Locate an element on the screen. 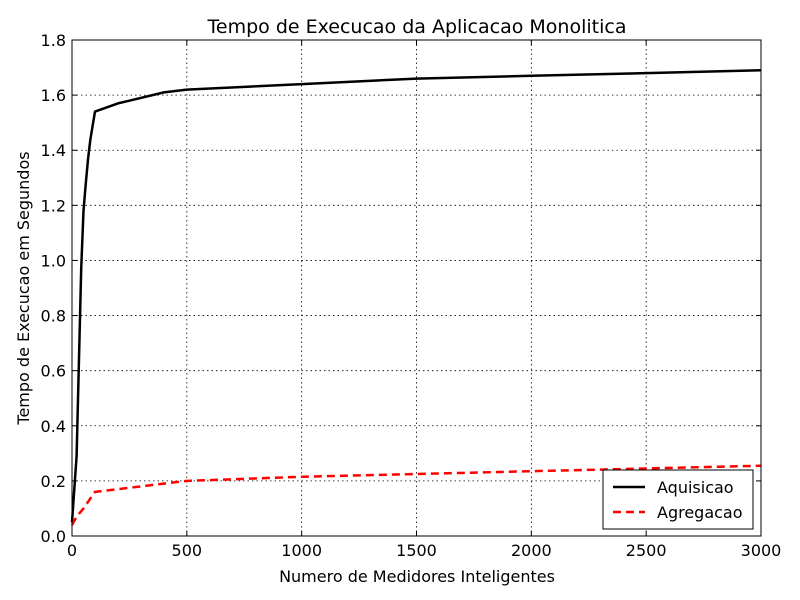 This screenshot has height=600, width=800. y-tick-label: 1.6 is located at coordinates (53, 95).